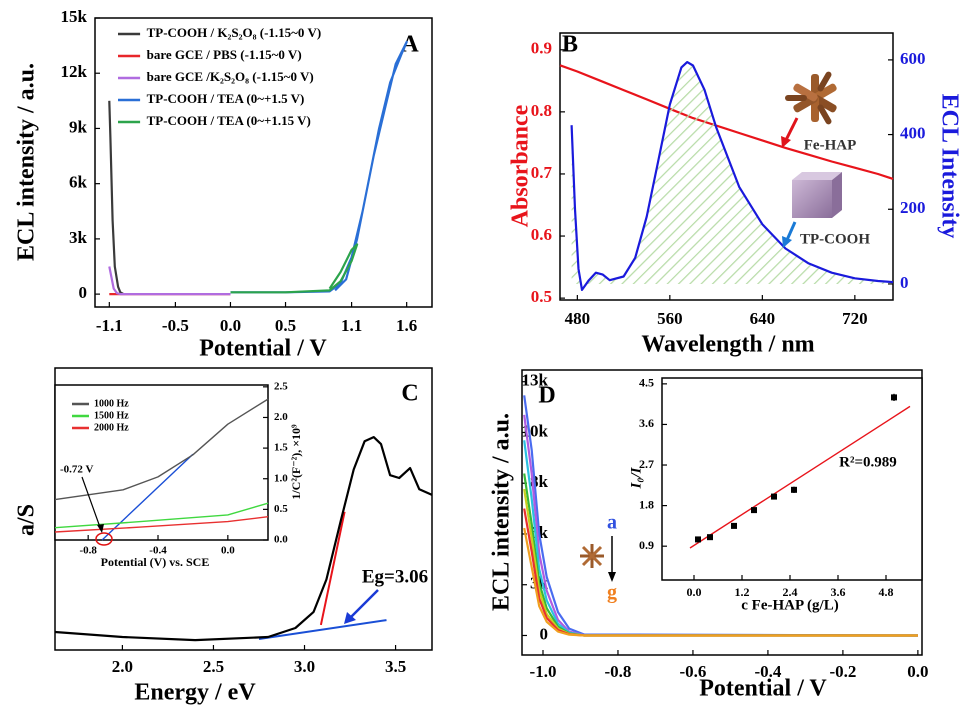 The width and height of the screenshot is (966, 708). I want to click on annotation: a, so click(612, 523).